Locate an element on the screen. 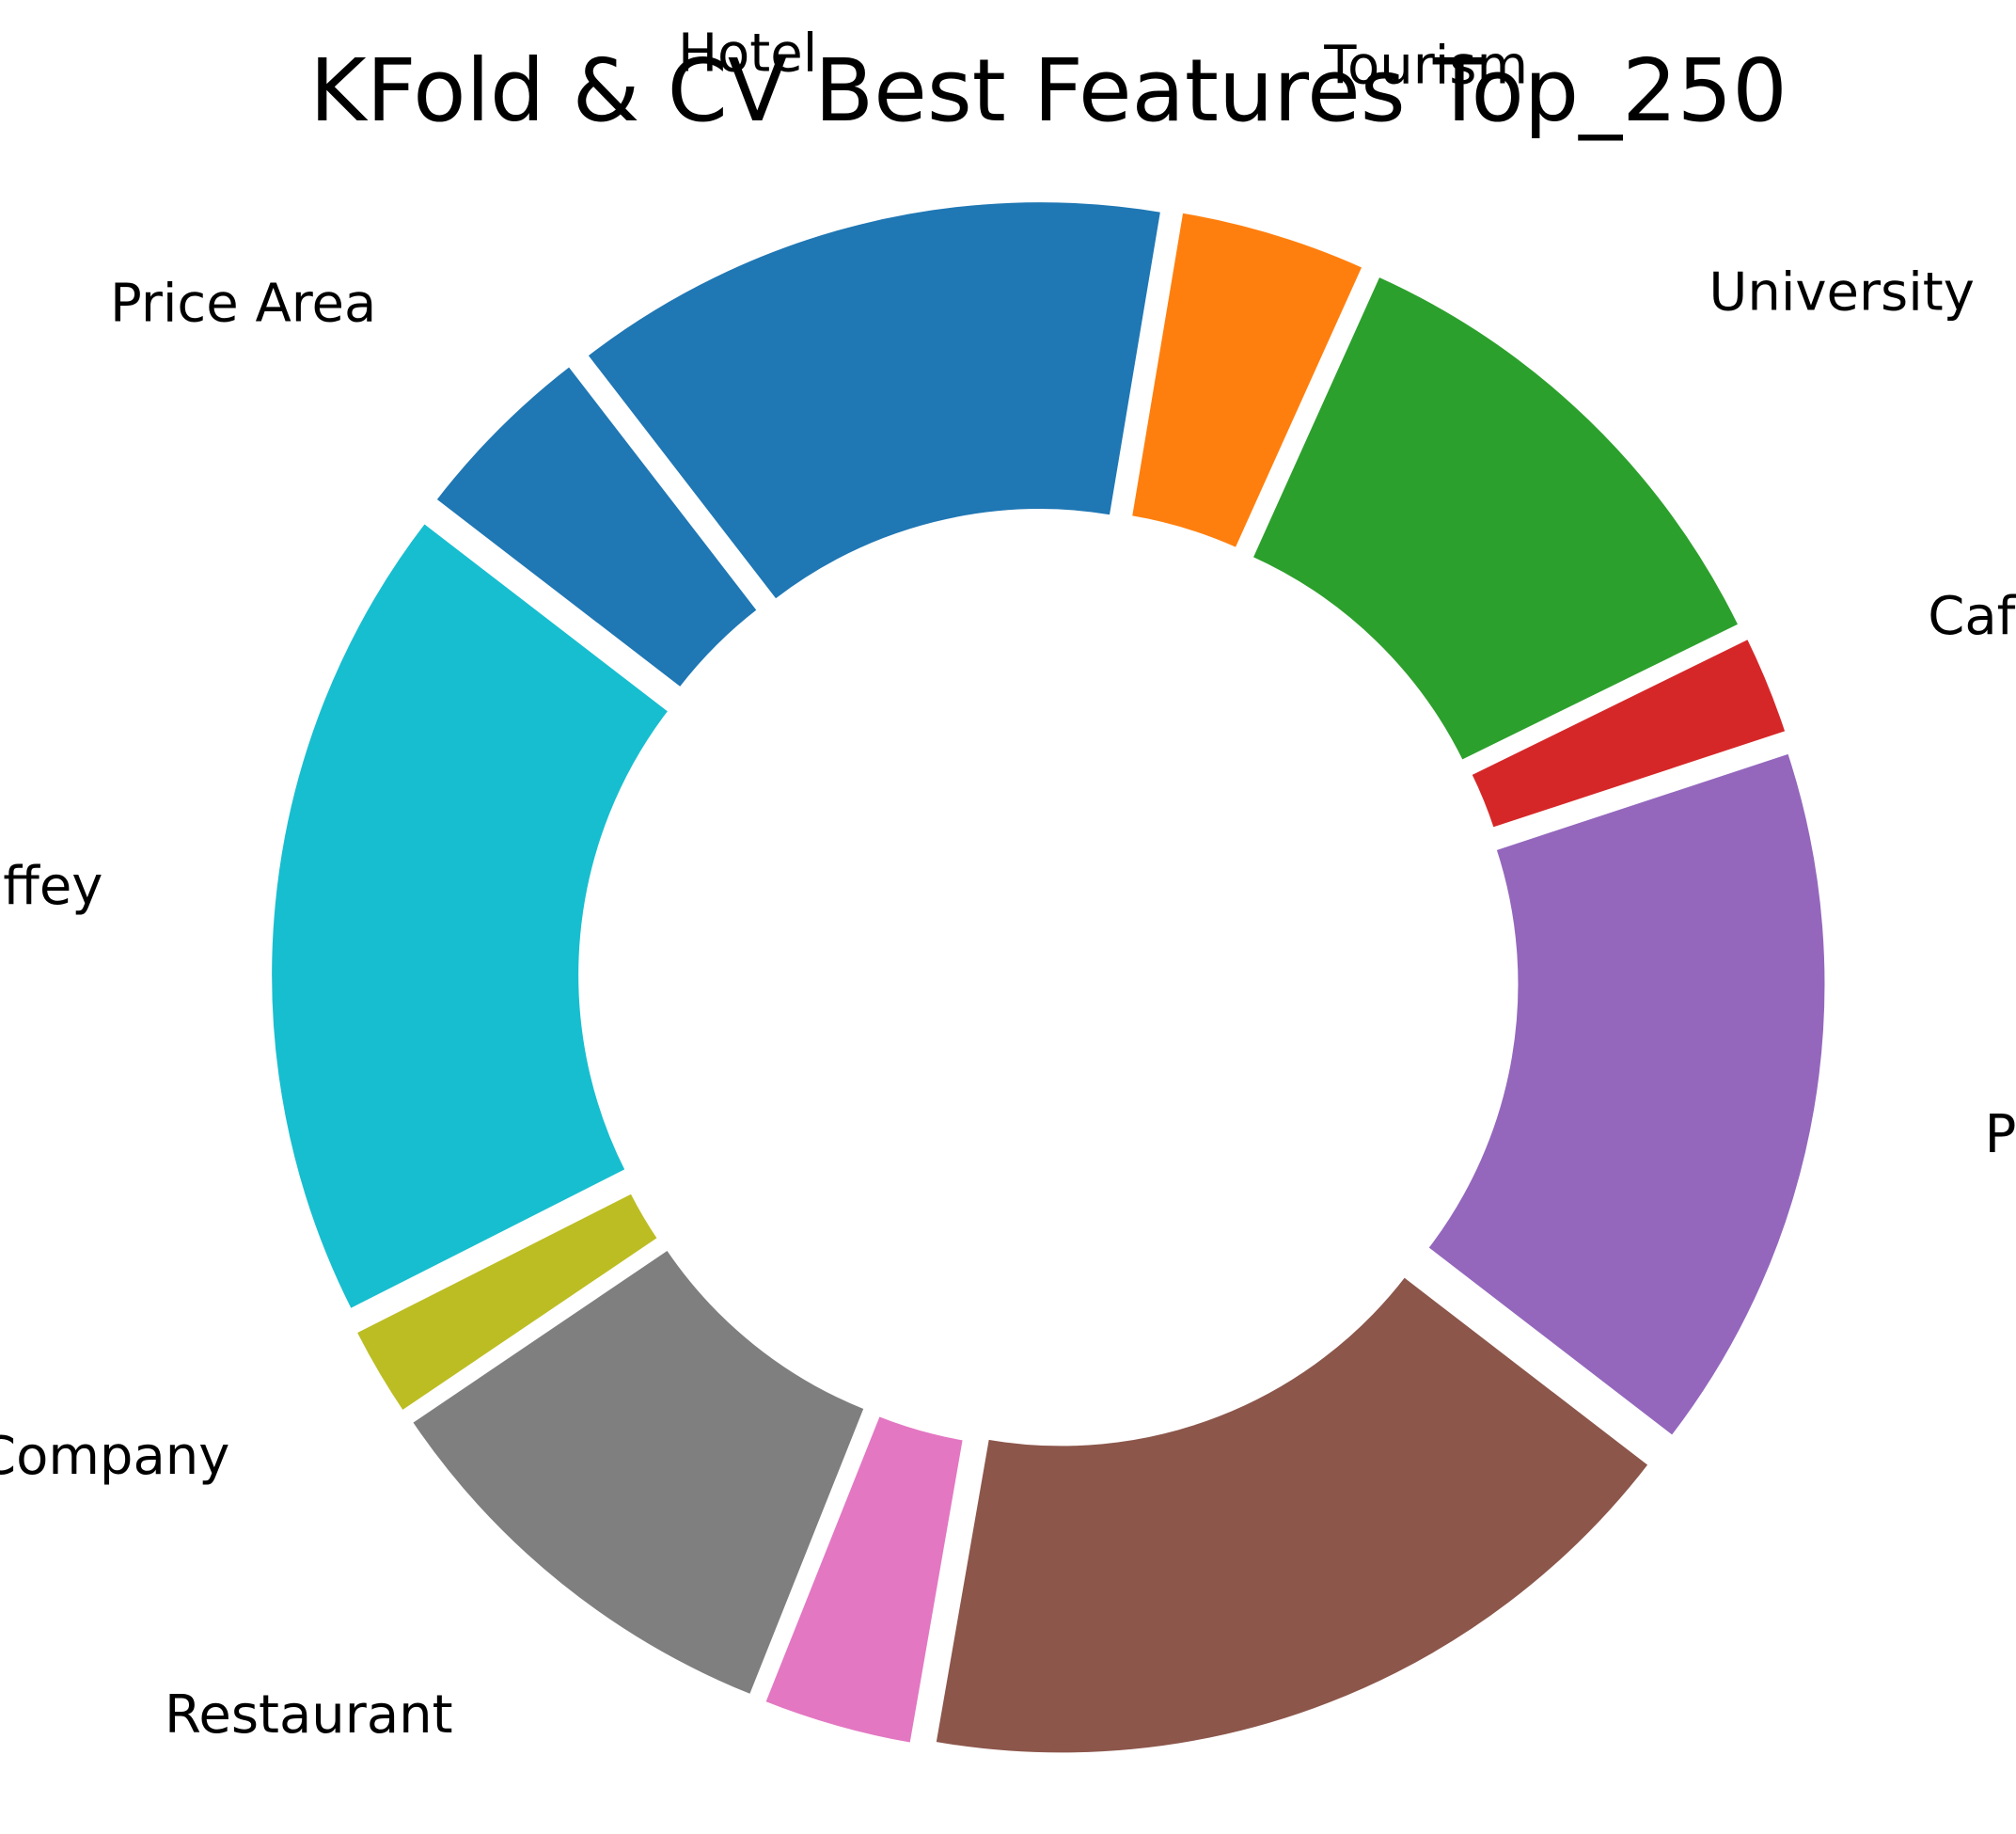  chart-title: KFold & CV Best Features Top_250 is located at coordinates (1049, 90).